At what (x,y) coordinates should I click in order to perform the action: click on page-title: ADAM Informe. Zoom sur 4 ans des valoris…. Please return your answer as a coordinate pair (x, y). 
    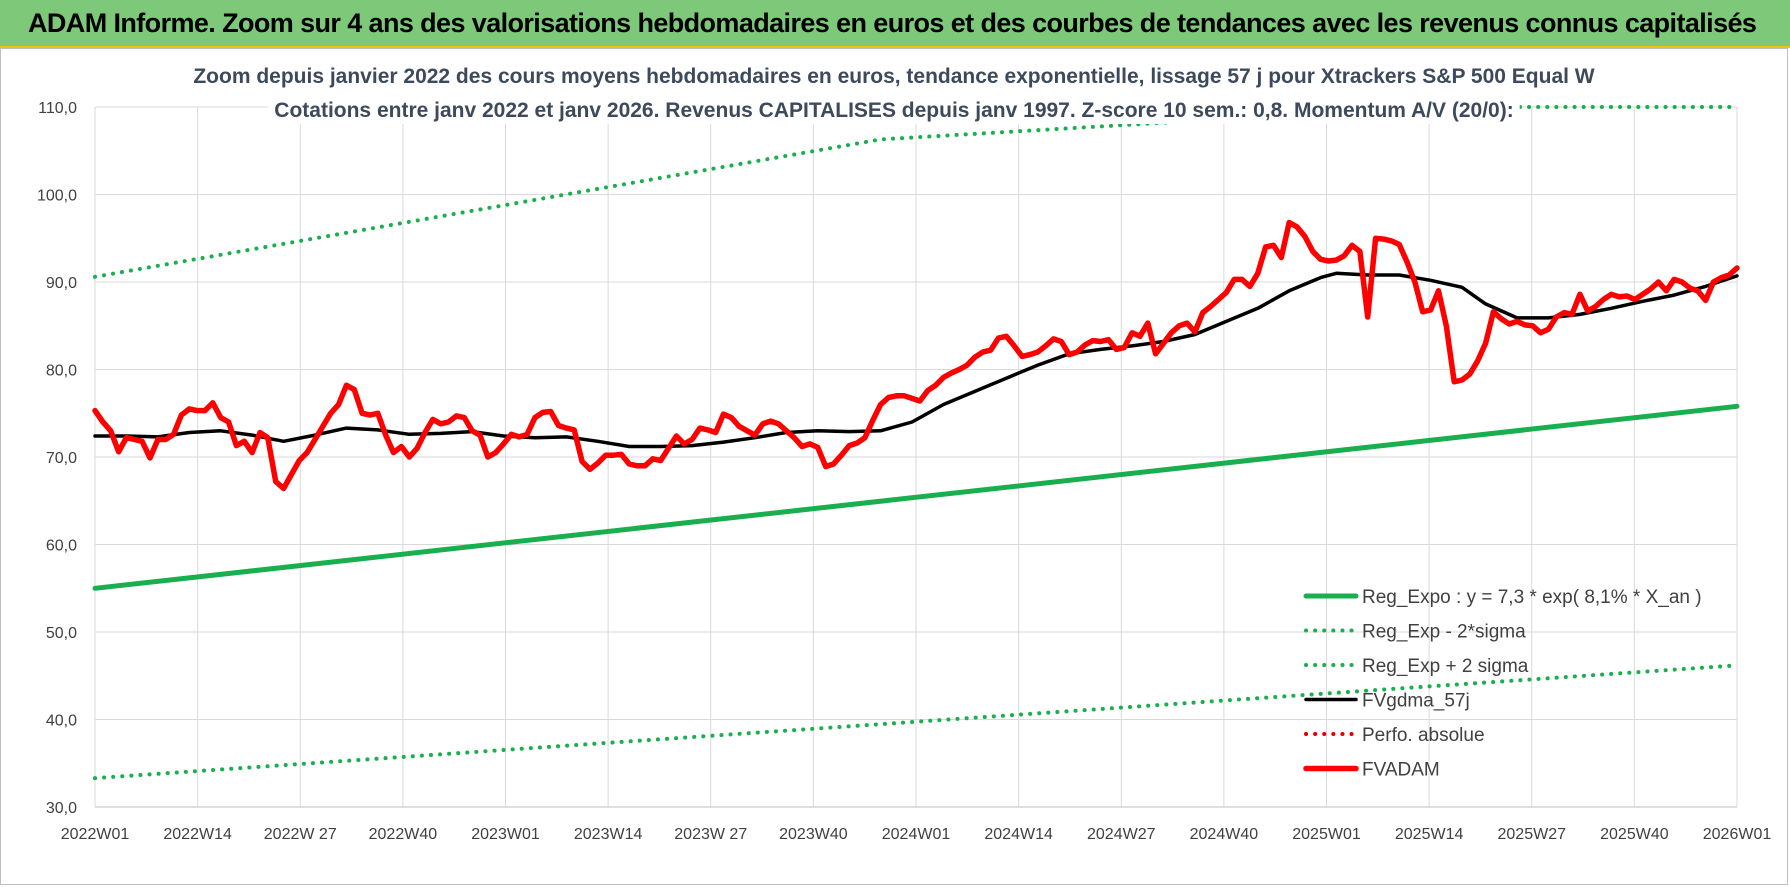
    Looking at the image, I should click on (892, 23).